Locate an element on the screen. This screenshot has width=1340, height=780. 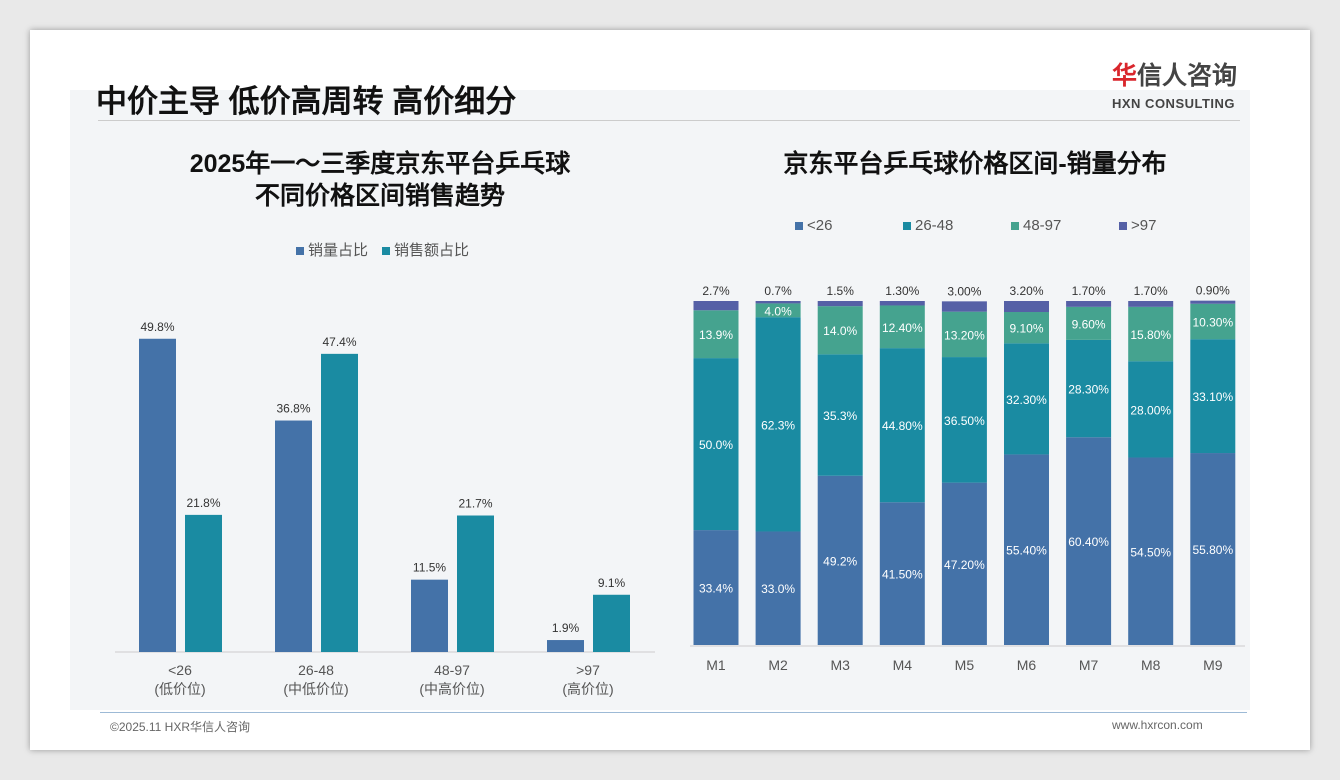
segment-label: 54.50% is located at coordinates (1150, 552).